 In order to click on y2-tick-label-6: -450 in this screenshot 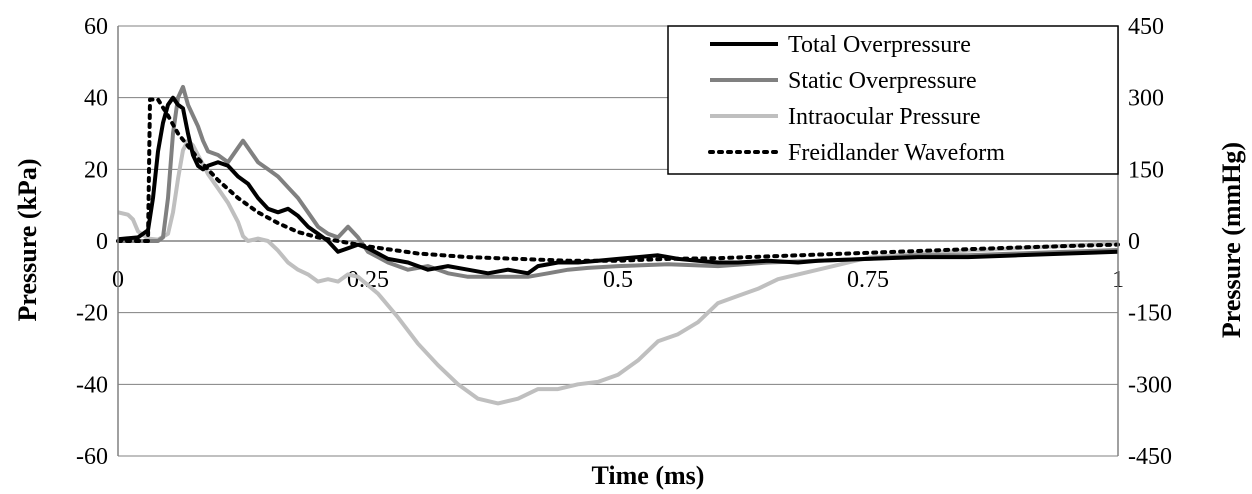, I will do `click(1150, 457)`.